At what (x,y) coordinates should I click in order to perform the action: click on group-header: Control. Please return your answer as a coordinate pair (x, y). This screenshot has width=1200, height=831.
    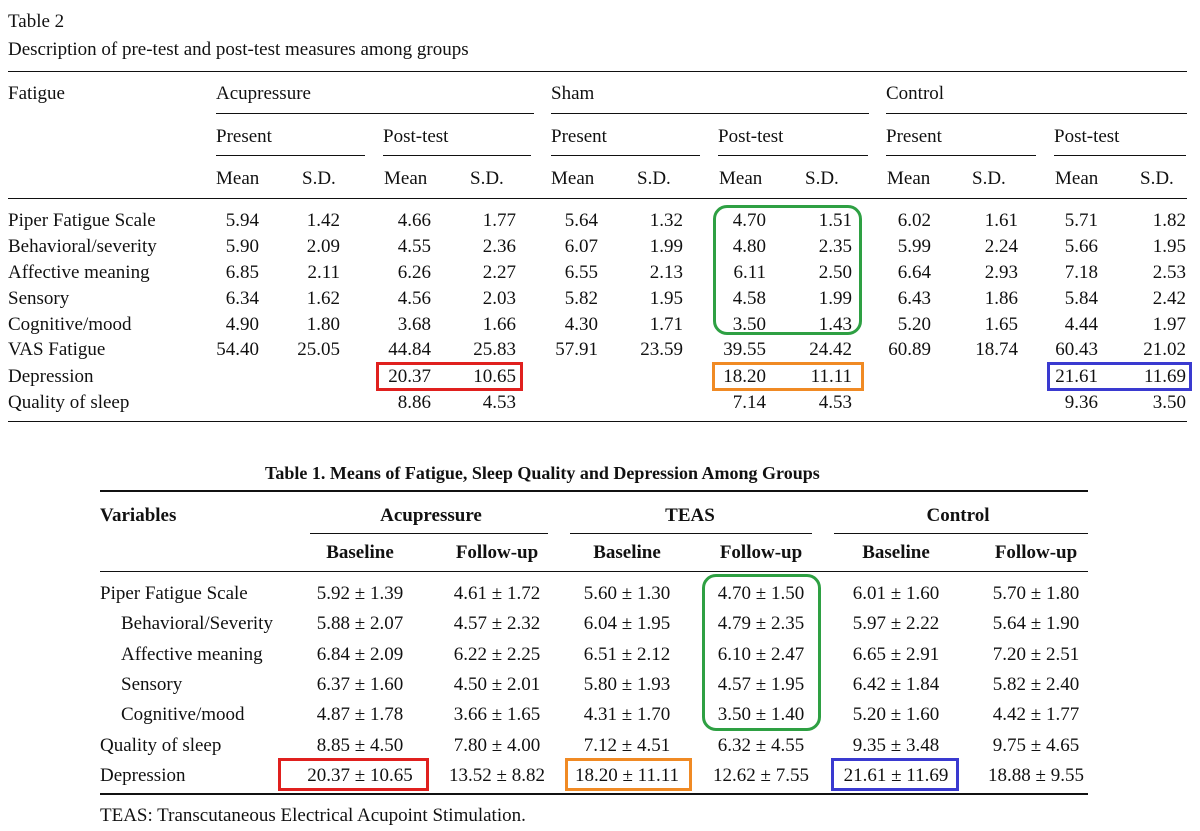
    Looking at the image, I should click on (915, 93).